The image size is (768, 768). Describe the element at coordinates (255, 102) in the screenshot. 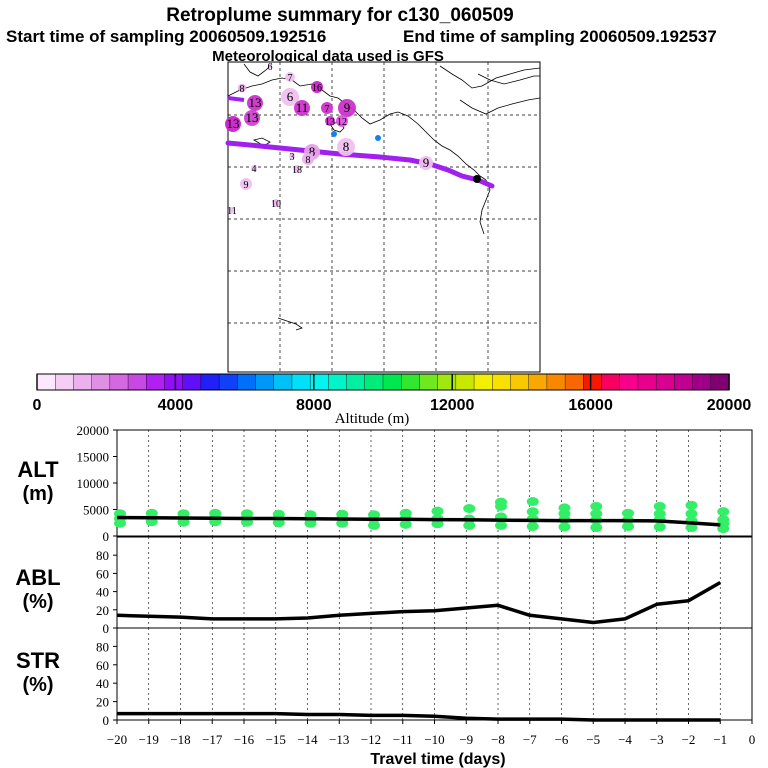

I see `plume-point-label-4: 13` at that location.